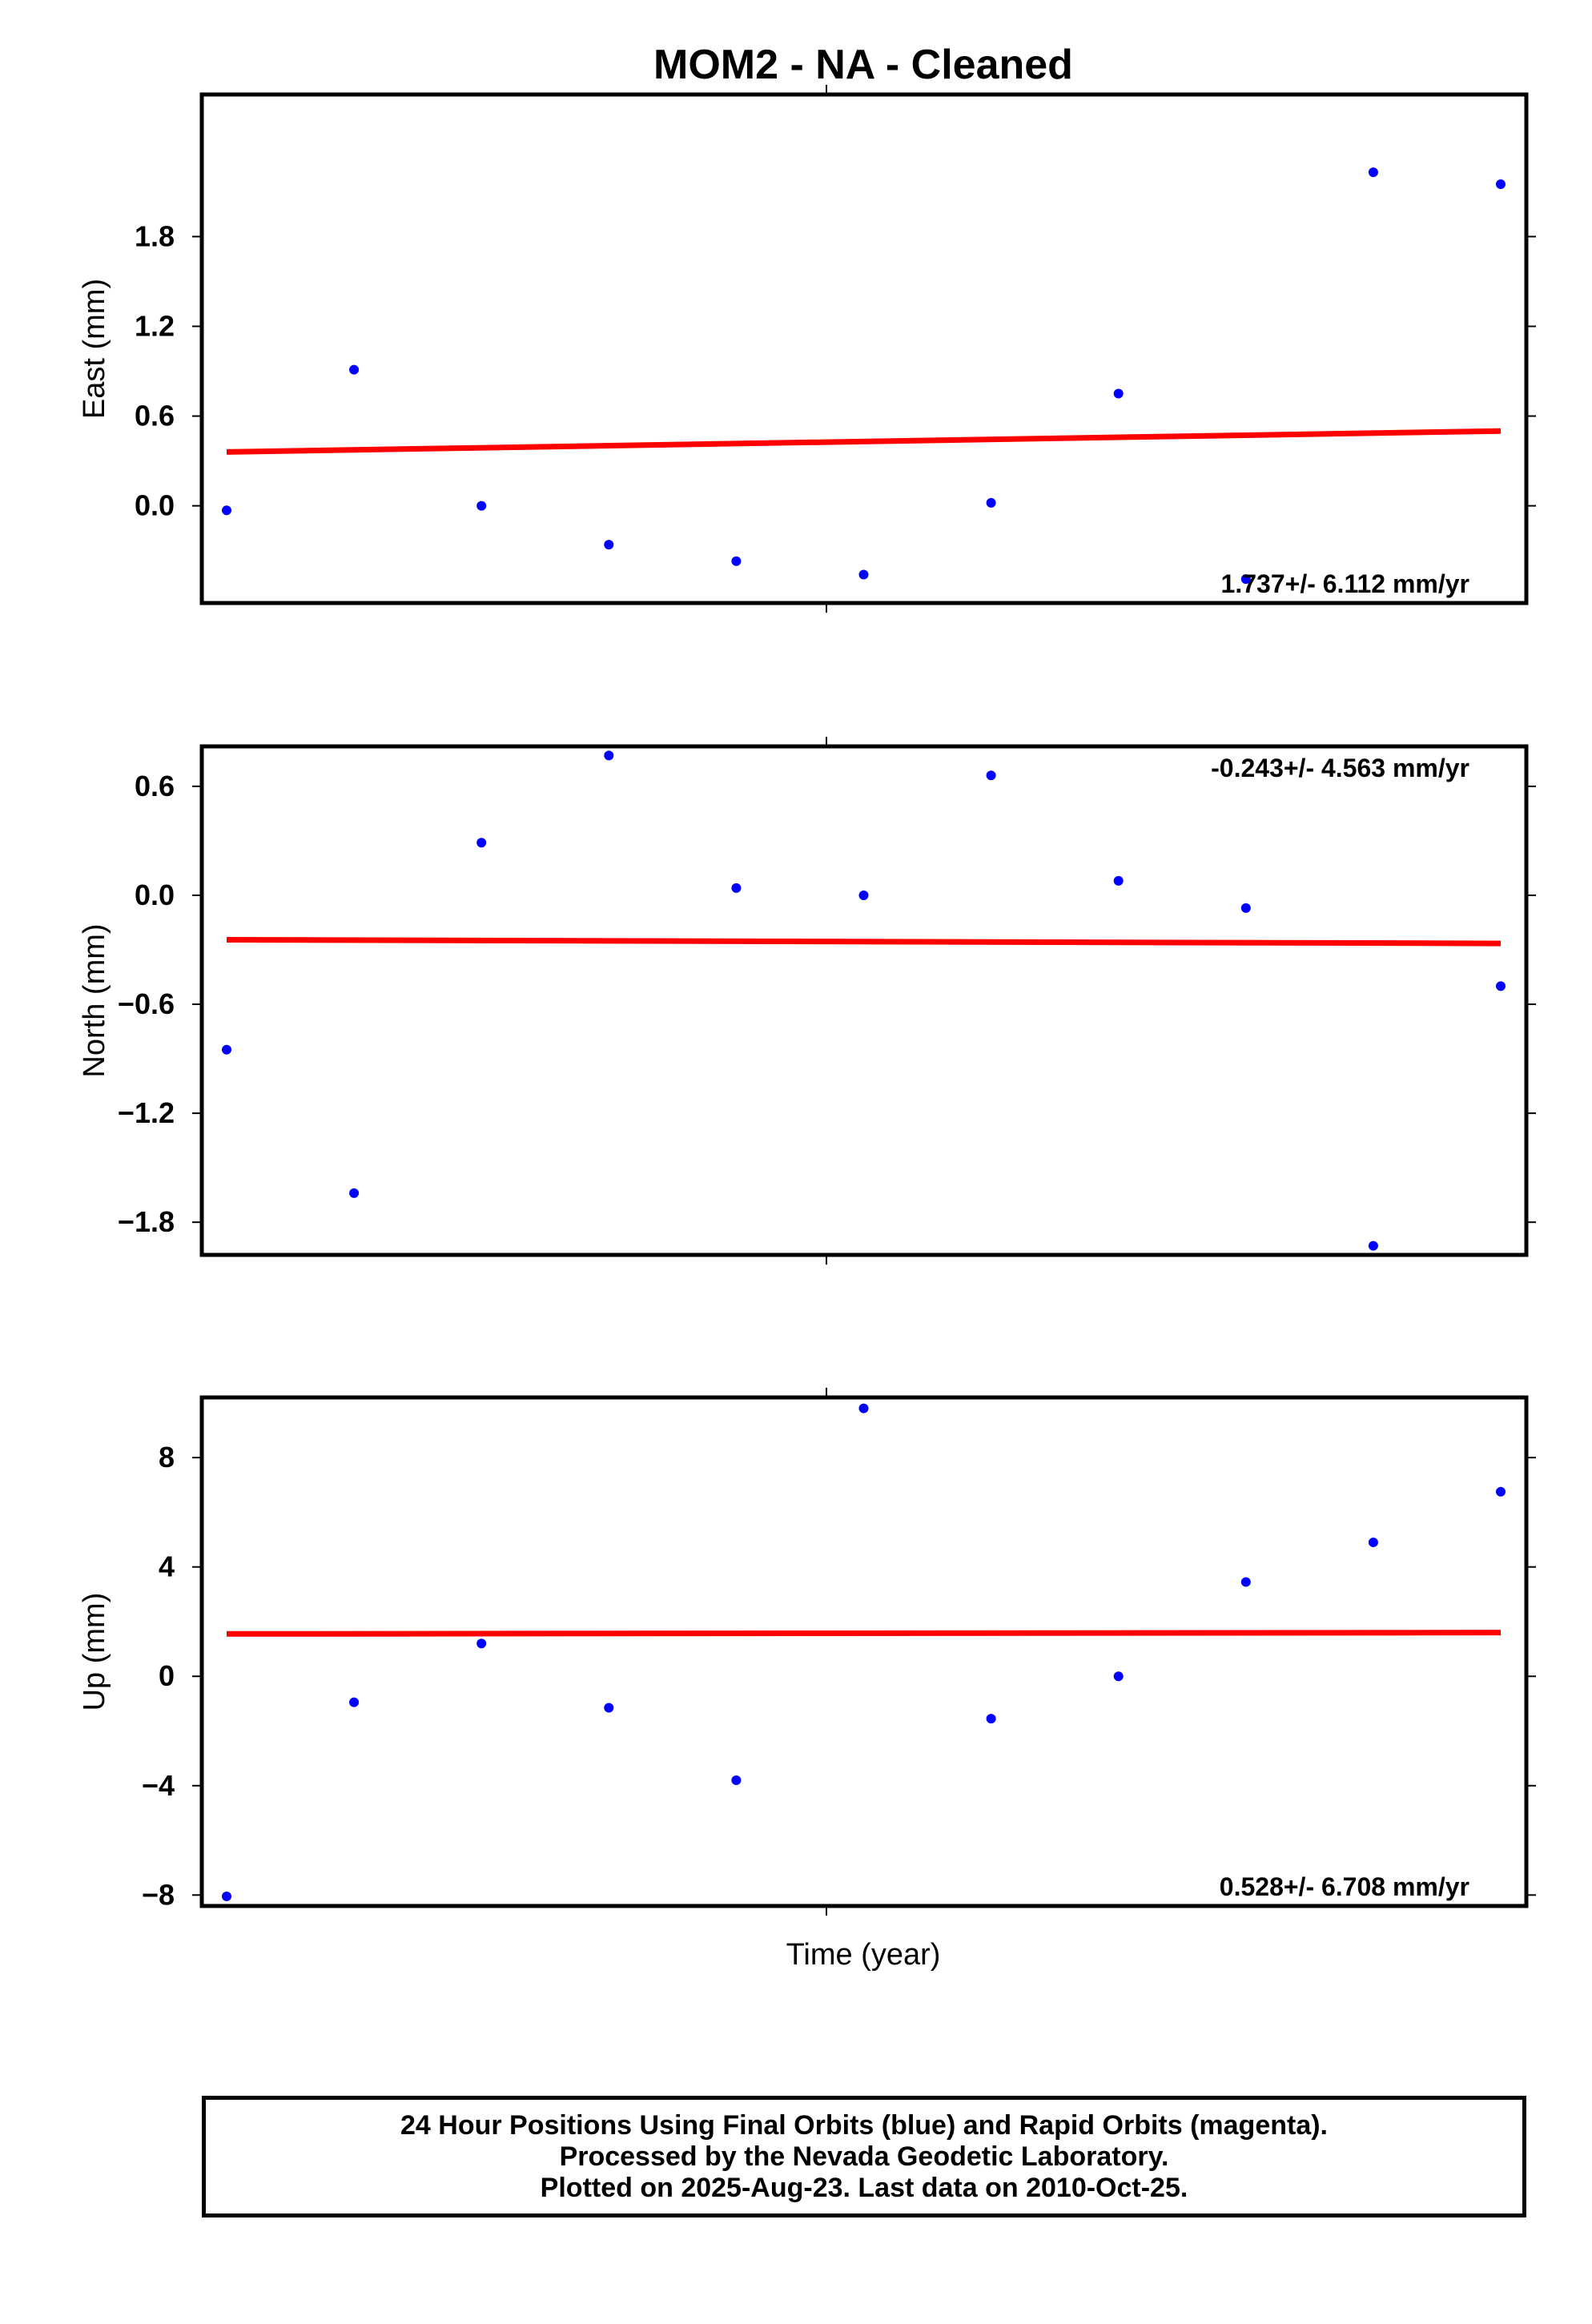  Describe the element at coordinates (1344, 1886) in the screenshot. I see `up-rate-label: 0.528+/- 6.708 mm/yr` at that location.